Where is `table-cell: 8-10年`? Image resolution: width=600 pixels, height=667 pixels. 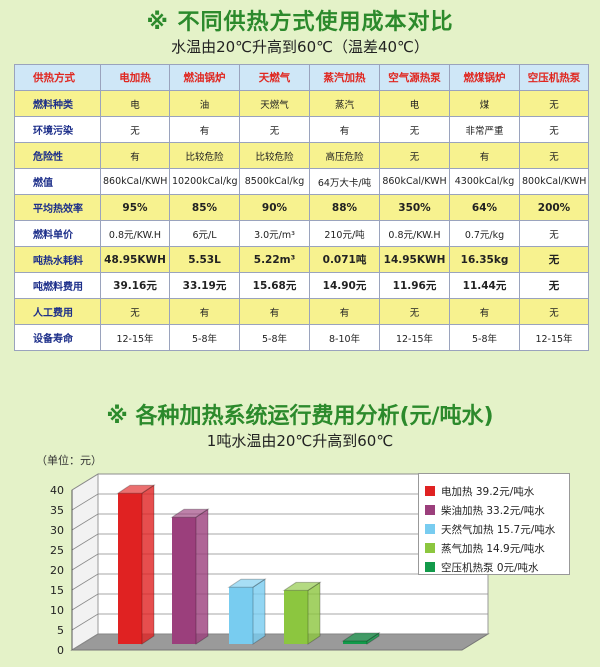 table-cell: 8-10年 is located at coordinates (344, 337).